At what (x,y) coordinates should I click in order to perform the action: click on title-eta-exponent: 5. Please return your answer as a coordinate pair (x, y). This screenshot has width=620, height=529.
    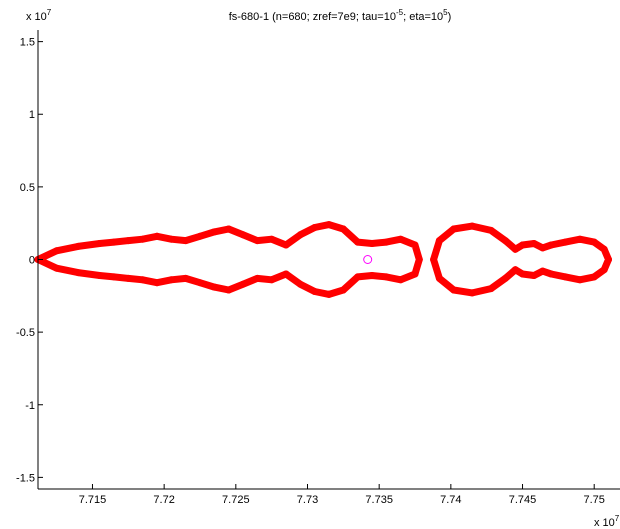
    Looking at the image, I should click on (445, 12).